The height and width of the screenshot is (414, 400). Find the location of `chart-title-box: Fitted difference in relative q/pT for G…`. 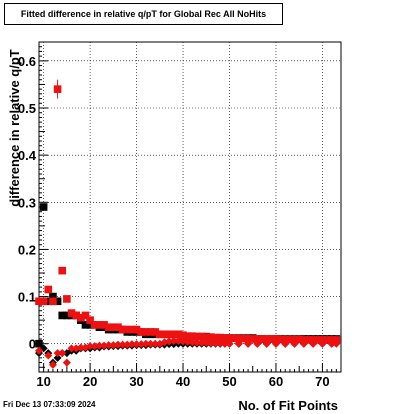

chart-title-box: Fitted difference in relative q/pT for G… is located at coordinates (143, 14).